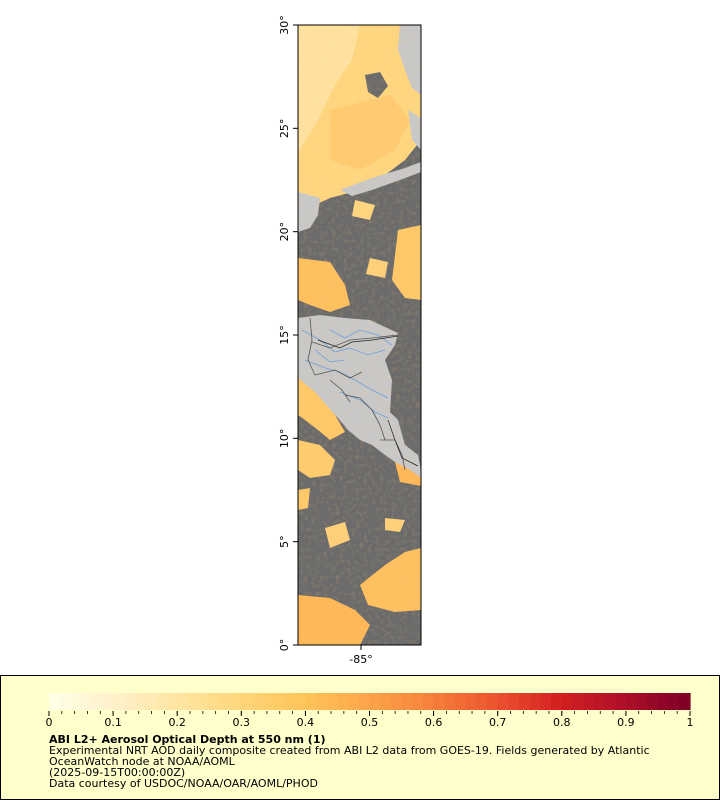 This screenshot has height=800, width=720. I want to click on lat-tick-label: 15°, so click(284, 335).